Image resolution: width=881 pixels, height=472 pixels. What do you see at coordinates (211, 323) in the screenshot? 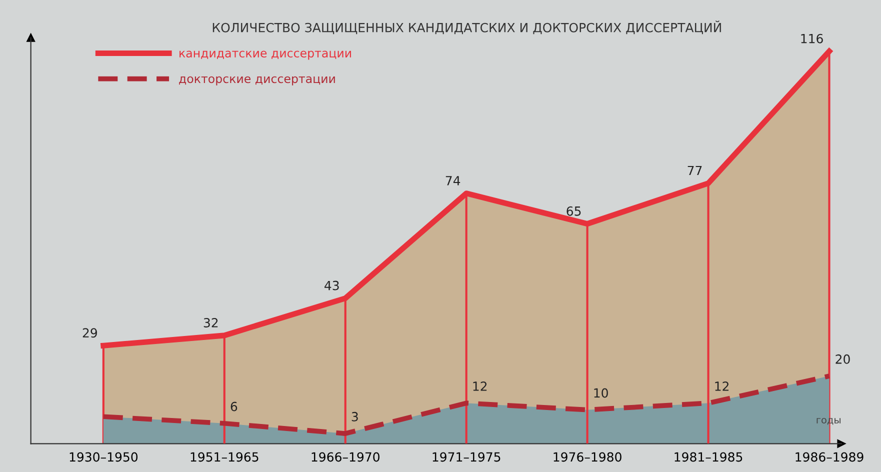
I see `data-label: 32` at bounding box center [211, 323].